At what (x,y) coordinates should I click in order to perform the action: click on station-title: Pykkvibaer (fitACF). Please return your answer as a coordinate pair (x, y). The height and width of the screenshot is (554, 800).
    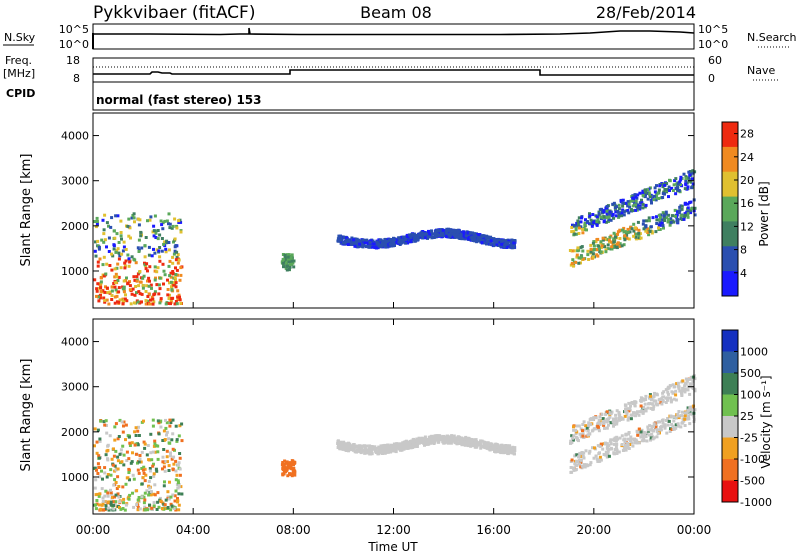
    Looking at the image, I should click on (174, 13).